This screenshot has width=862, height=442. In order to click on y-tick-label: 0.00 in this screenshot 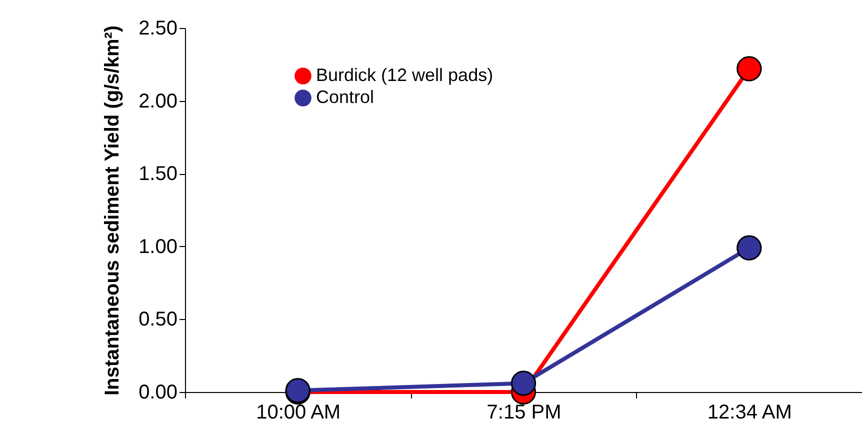, I will do `click(158, 393)`.